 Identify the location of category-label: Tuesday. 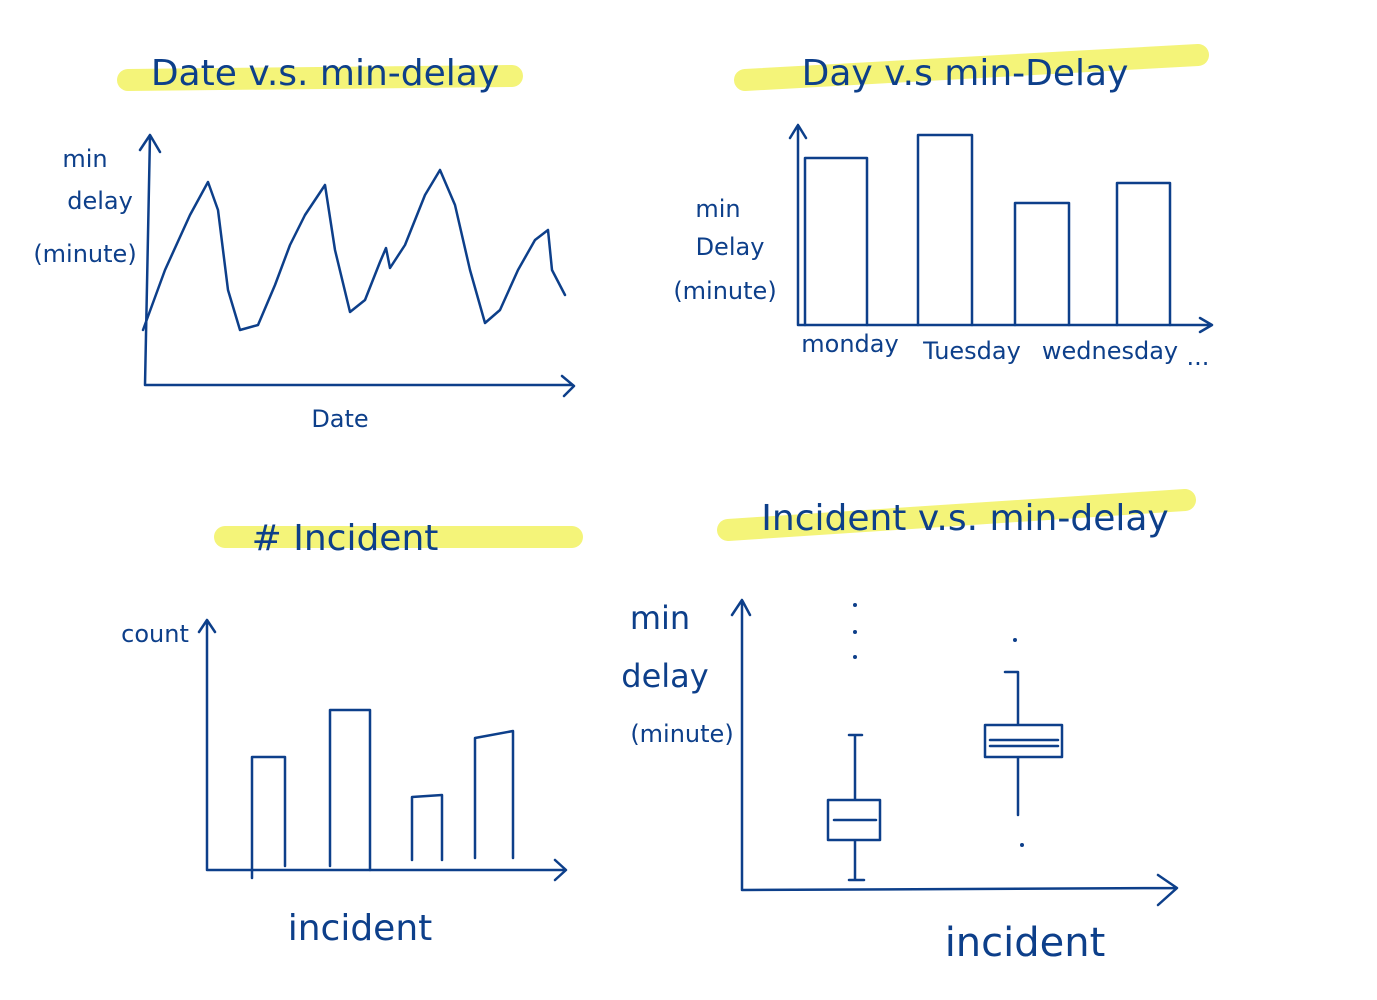
(971, 351).